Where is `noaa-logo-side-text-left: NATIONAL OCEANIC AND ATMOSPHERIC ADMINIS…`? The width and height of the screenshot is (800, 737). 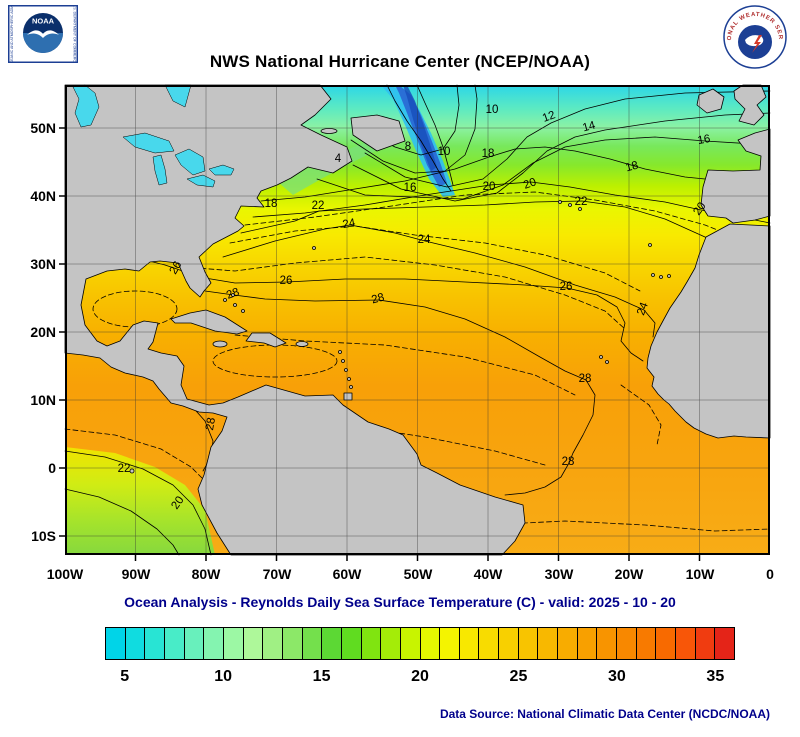
noaa-logo-side-text-left: NATIONAL OCEANIC AND ATMOSPHERIC ADMINIS… is located at coordinates (12, 34).